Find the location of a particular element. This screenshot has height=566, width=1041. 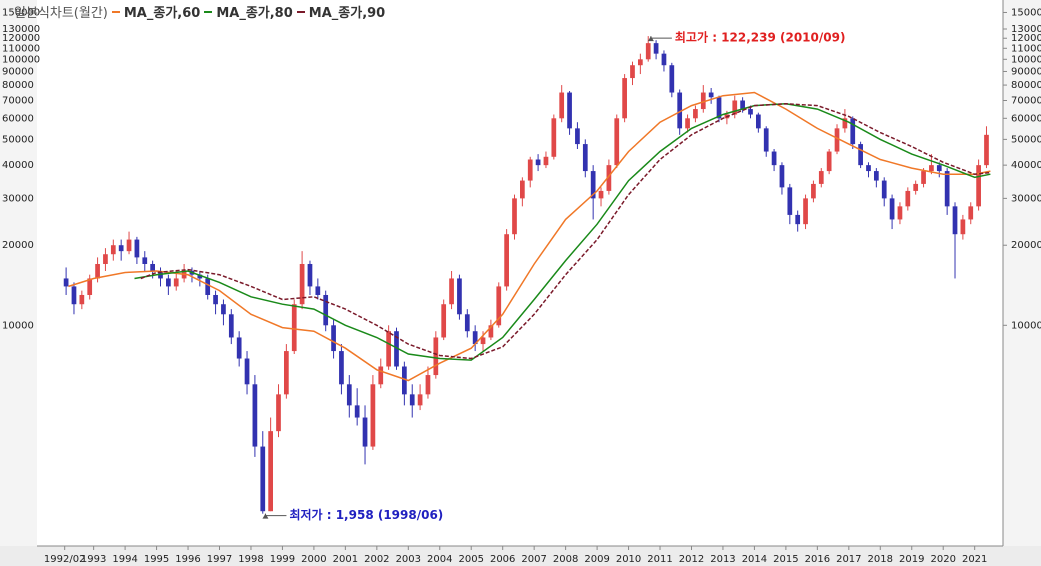

x-tick-label: 1995 is located at coordinates (156, 559).